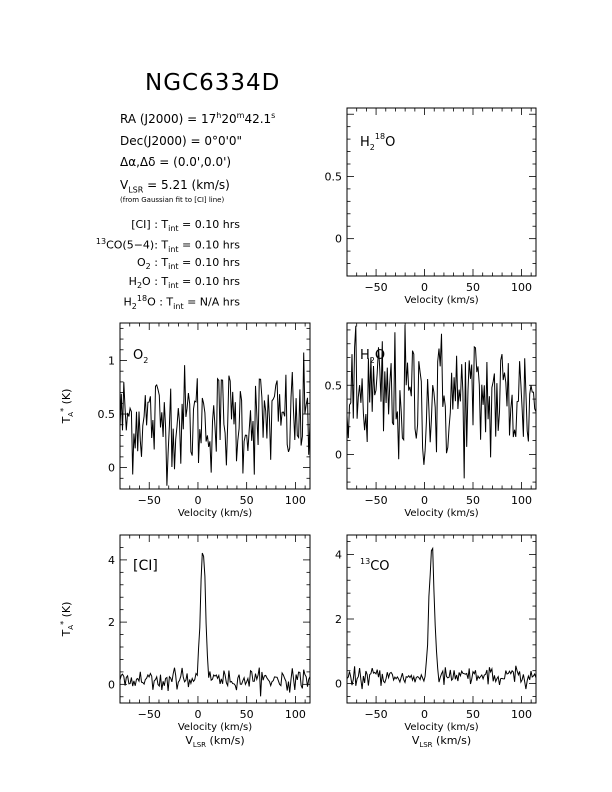  Describe the element at coordinates (167, 245) in the screenshot. I see `integration-time-line: 13CO(5−4): Tint = 0.10 hrs` at that location.